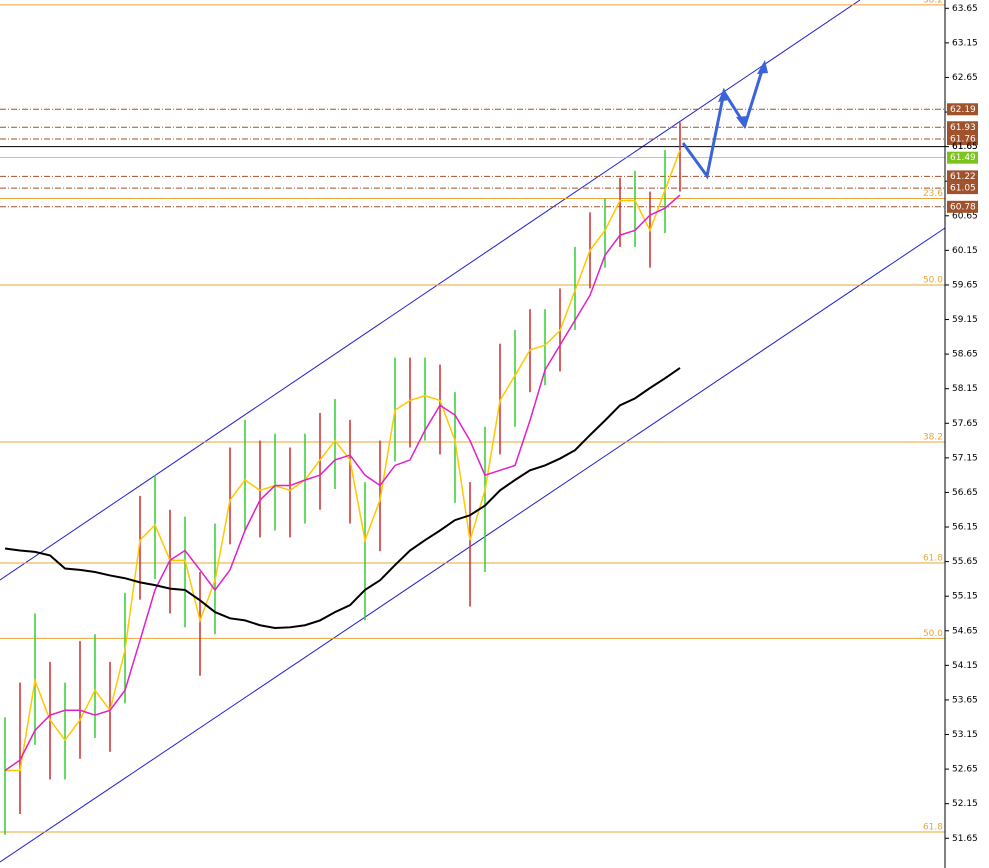 The height and width of the screenshot is (868, 989). What do you see at coordinates (965, 355) in the screenshot?
I see `y-tick-label: 58.65` at bounding box center [965, 355].